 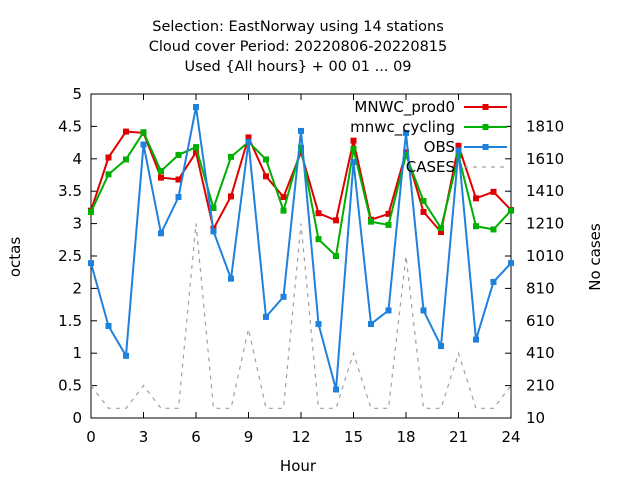 What do you see at coordinates (540, 353) in the screenshot?
I see `y2-tick-label: 410` at bounding box center [540, 353].